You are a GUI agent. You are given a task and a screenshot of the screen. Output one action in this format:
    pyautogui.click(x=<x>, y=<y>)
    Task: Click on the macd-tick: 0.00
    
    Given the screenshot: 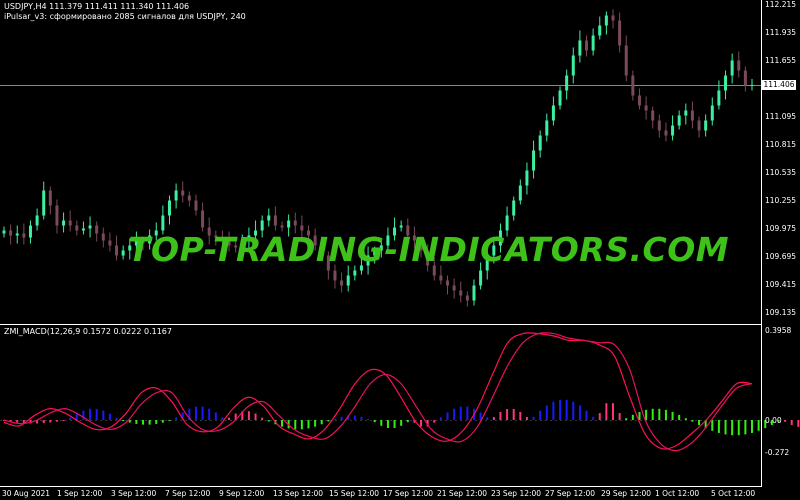 What is the action you would take?
    pyautogui.click(x=773, y=420)
    